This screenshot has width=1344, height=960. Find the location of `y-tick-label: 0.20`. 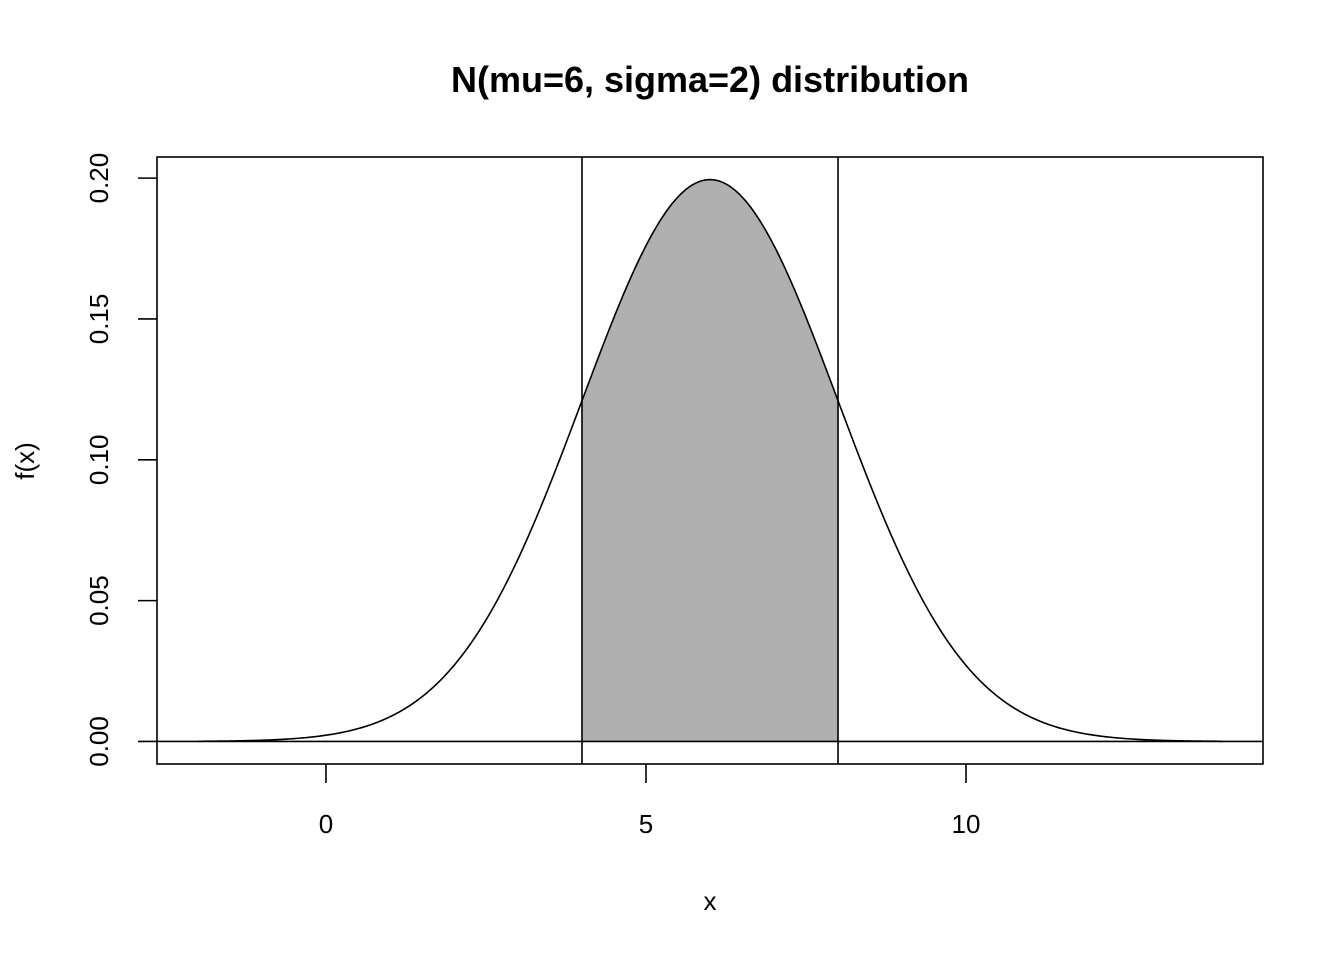

y-tick-label: 0.20 is located at coordinates (99, 178).